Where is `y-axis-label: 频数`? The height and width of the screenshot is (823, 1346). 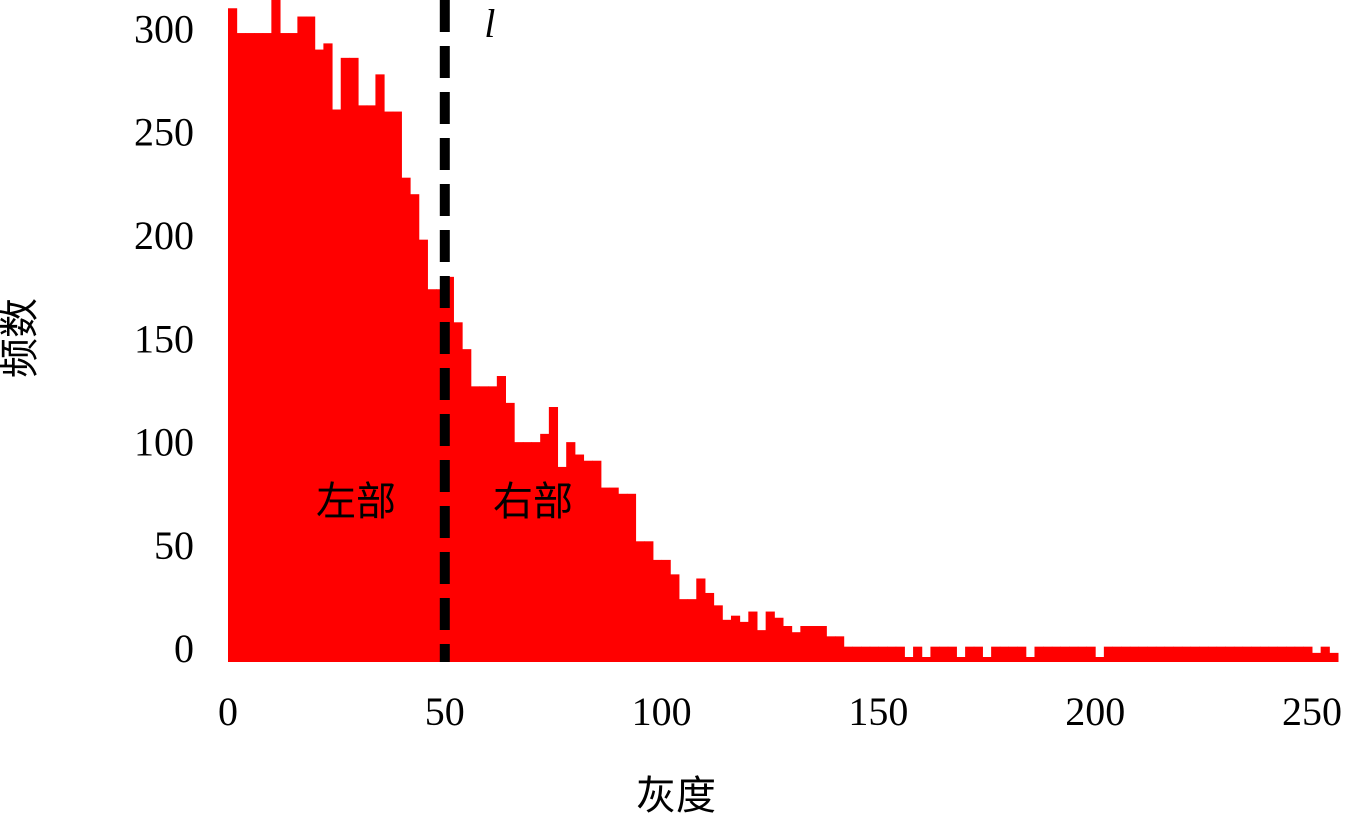
y-axis-label: 频数 is located at coordinates (21, 338).